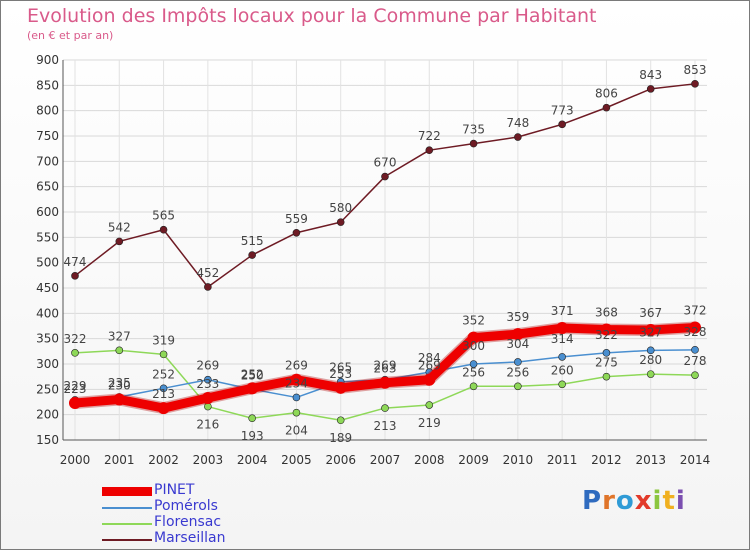  Describe the element at coordinates (517, 372) in the screenshot. I see `data-label-florensac: 256` at that location.